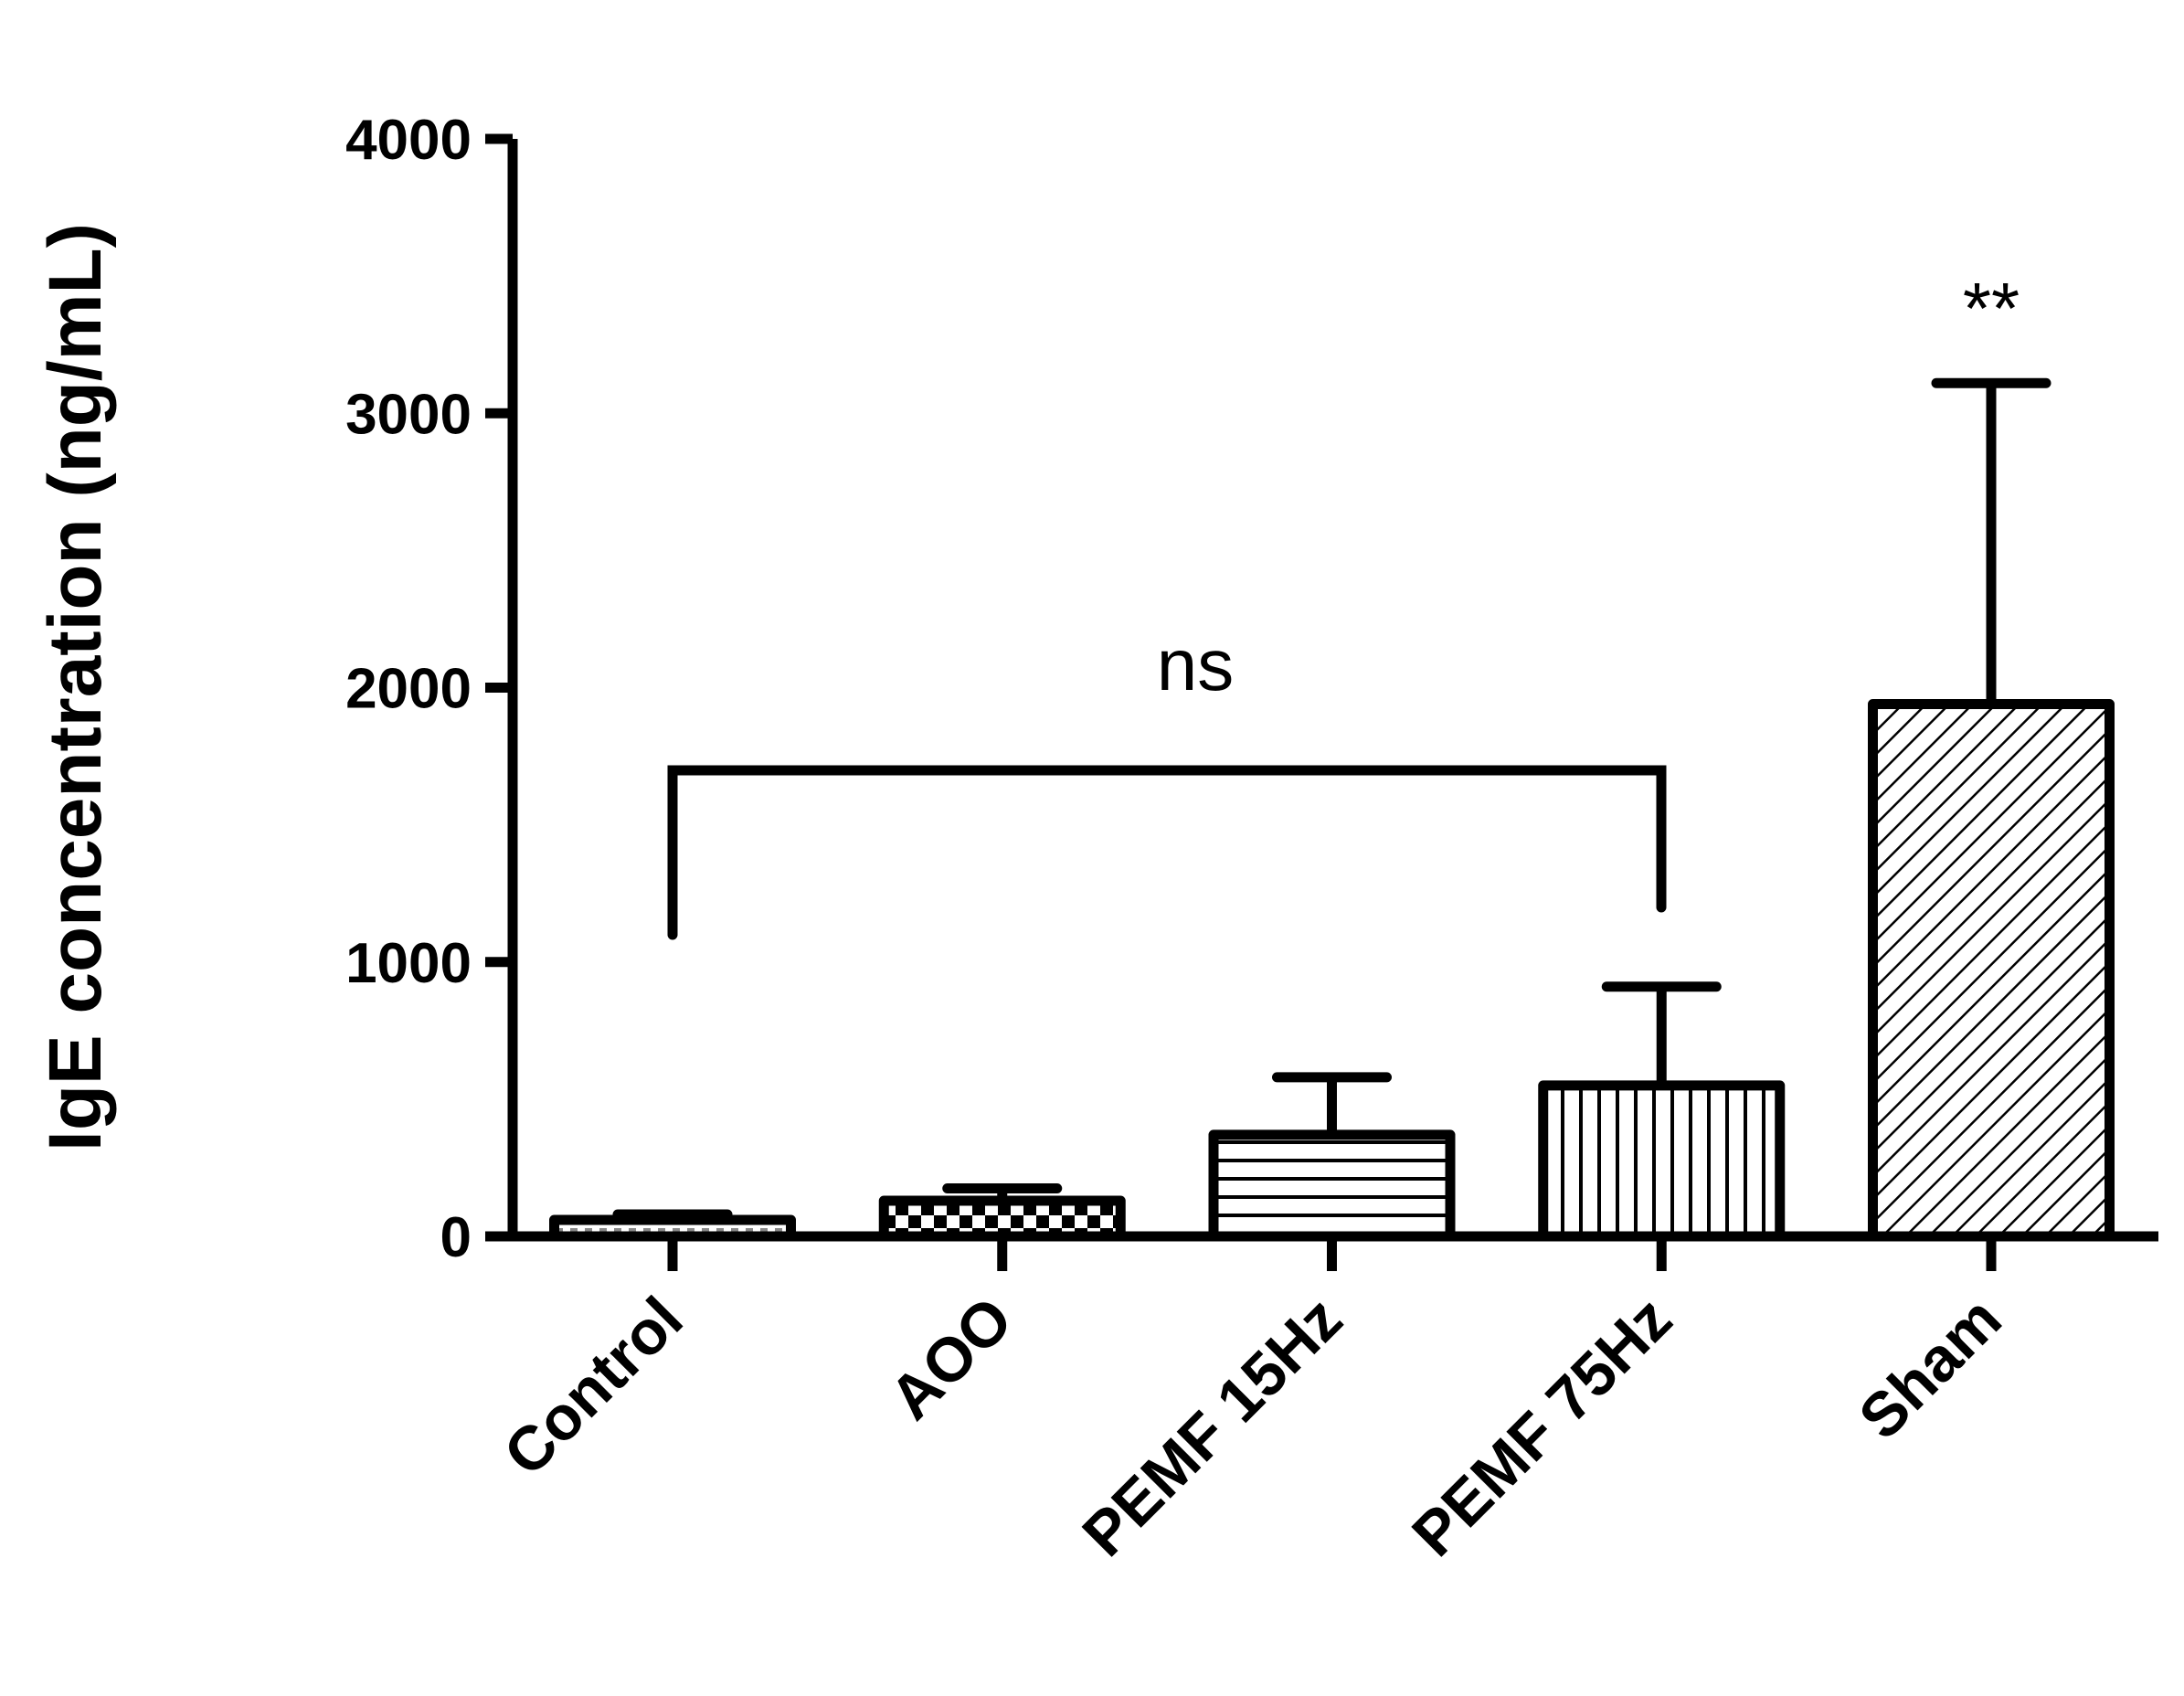 The image size is (2184, 1696). What do you see at coordinates (1930, 1368) in the screenshot?
I see `x-tick-label: Sham` at bounding box center [1930, 1368].